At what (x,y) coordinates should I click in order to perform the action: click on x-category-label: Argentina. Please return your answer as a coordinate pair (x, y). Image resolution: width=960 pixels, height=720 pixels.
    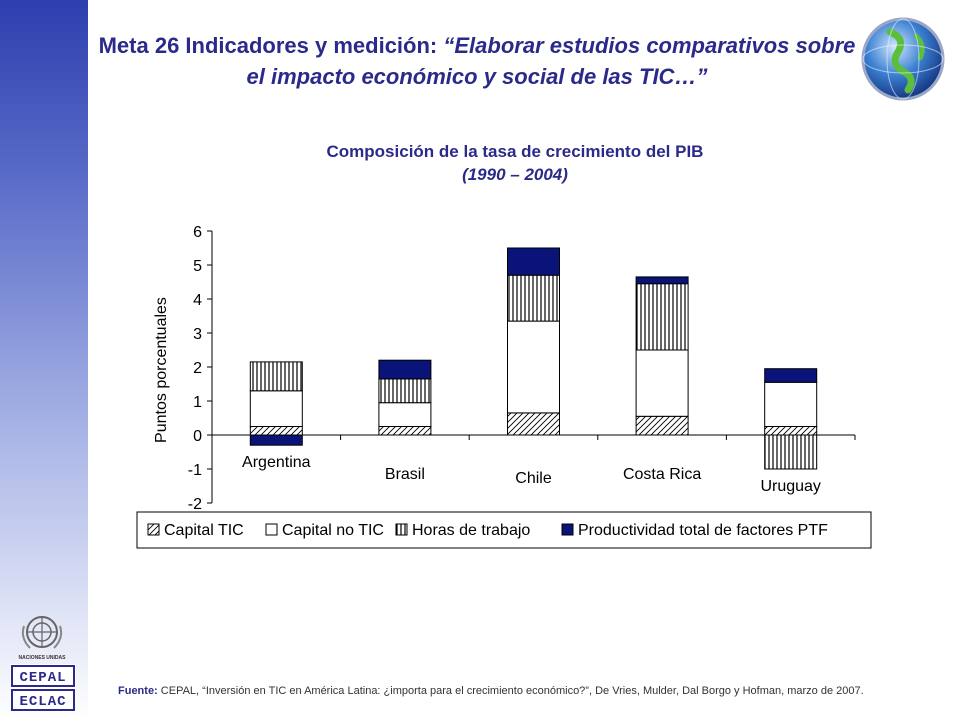
    Looking at the image, I should click on (276, 462).